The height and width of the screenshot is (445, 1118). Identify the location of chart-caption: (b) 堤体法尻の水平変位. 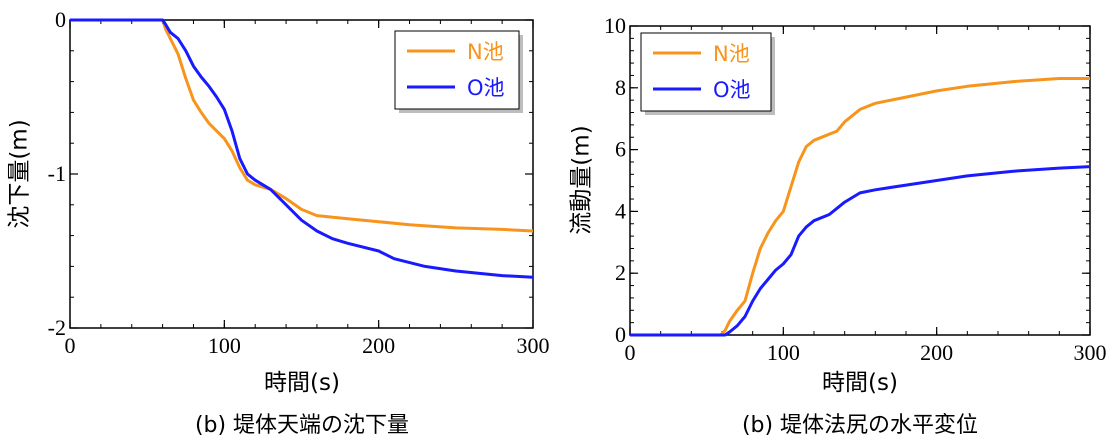
(860, 425).